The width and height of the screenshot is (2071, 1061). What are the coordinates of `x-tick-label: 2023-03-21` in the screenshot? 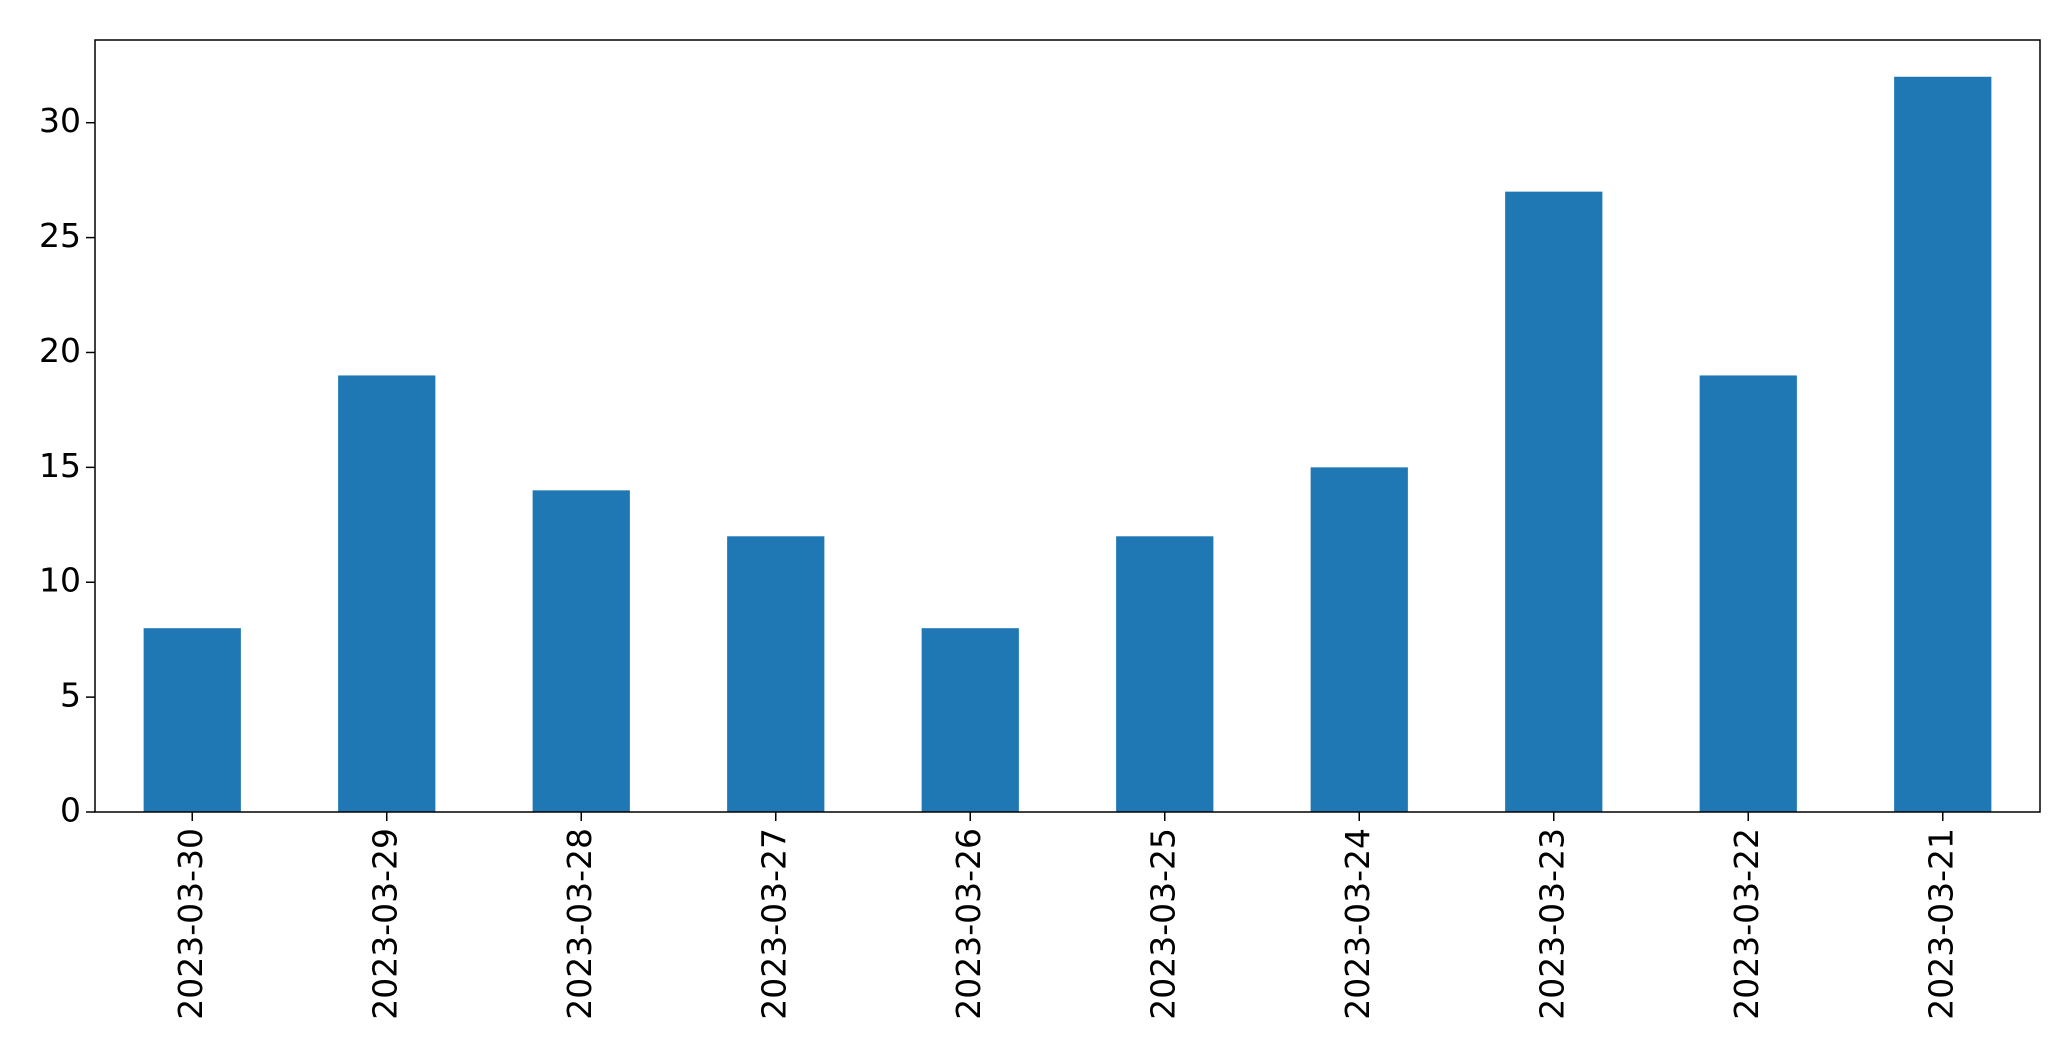 It's located at (1940, 924).